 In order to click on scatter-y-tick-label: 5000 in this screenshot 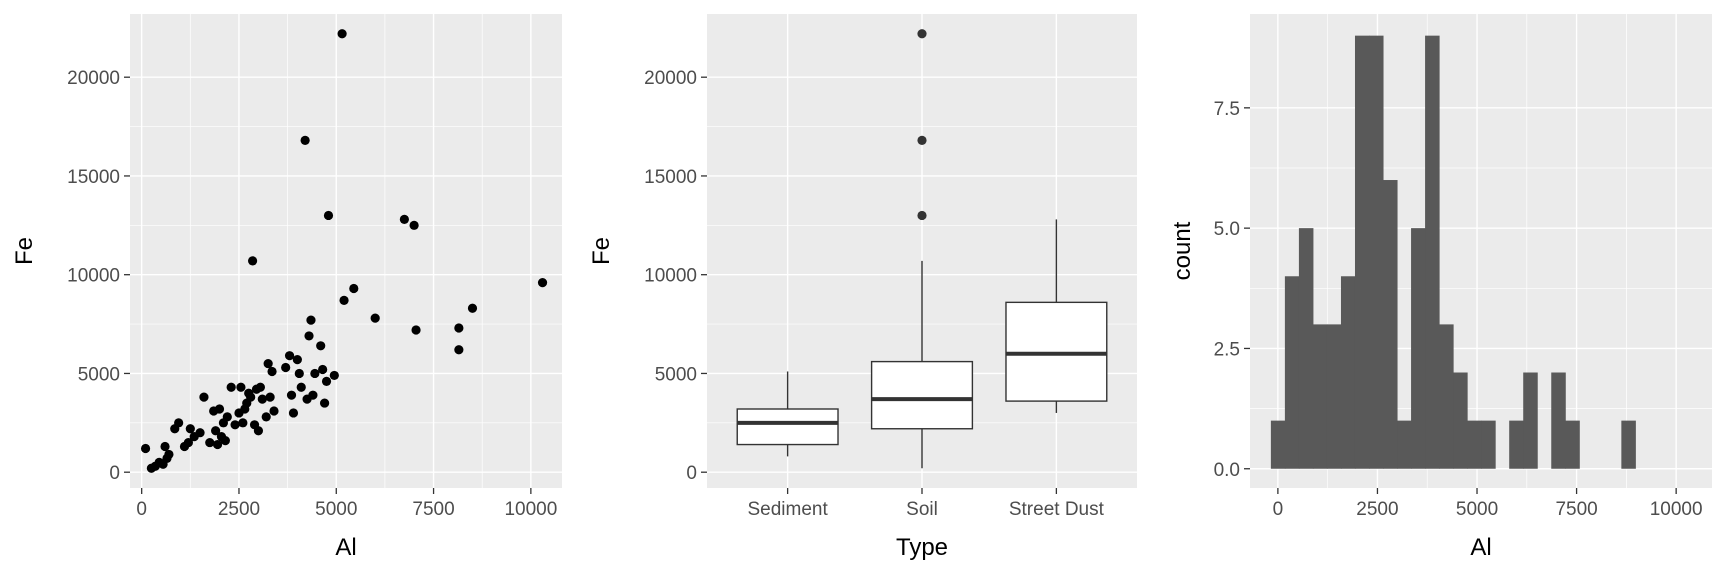, I will do `click(99, 374)`.